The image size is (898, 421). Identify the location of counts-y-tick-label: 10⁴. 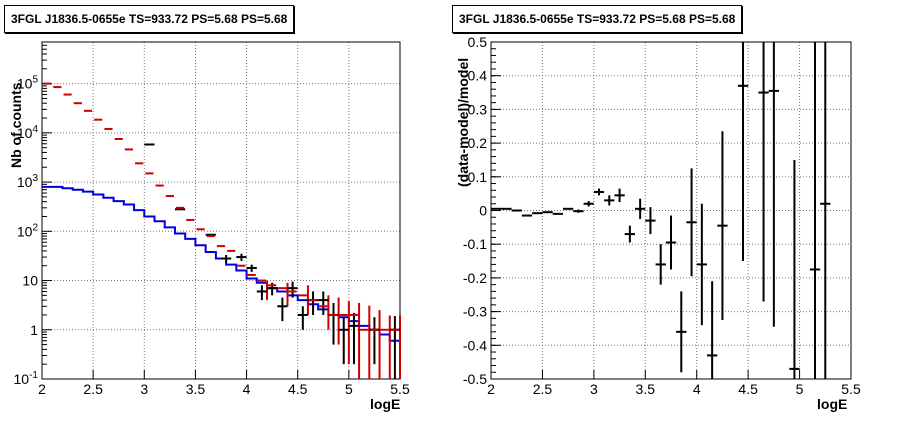
(28, 132).